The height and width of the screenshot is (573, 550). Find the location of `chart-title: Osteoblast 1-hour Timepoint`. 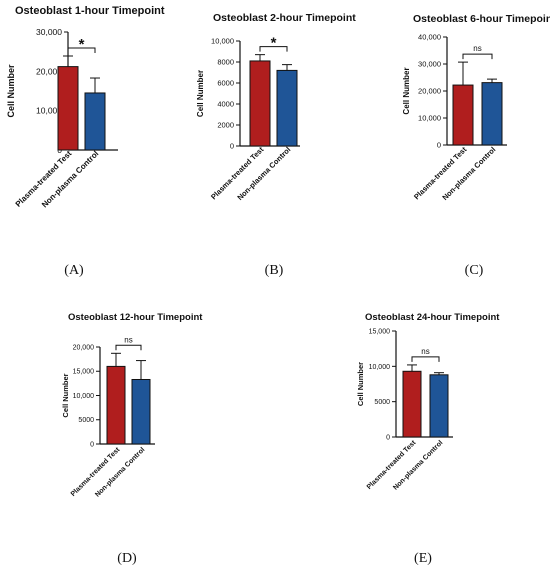

chart-title: Osteoblast 1-hour Timepoint is located at coordinates (90, 11).